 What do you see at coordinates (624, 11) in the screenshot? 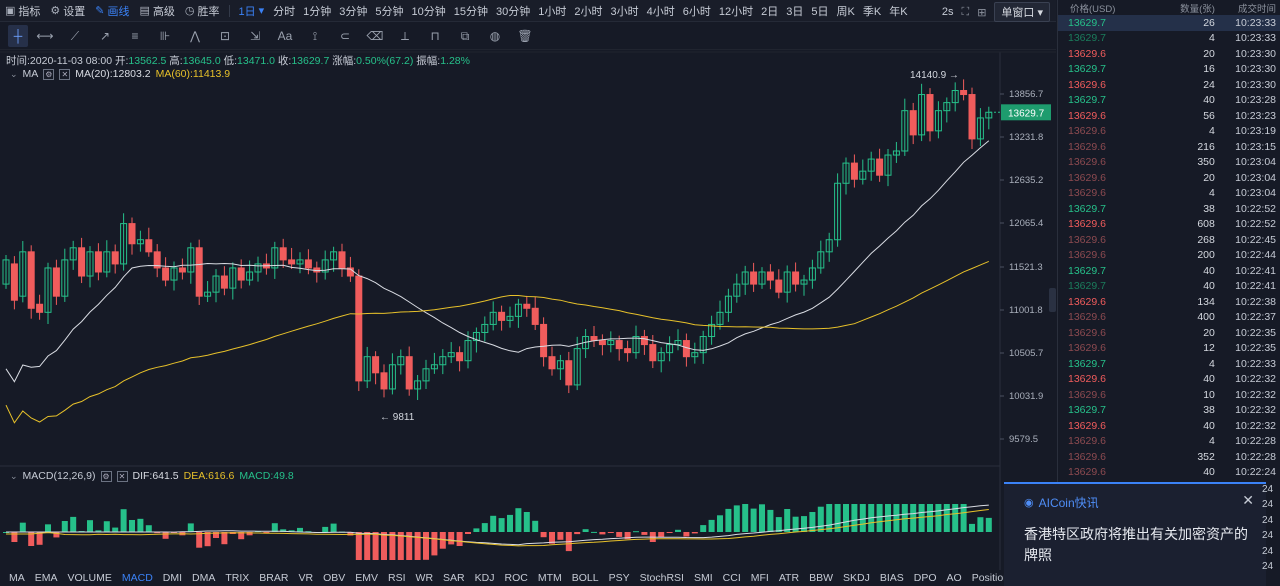
I see `period-option: 3小时` at bounding box center [624, 11].